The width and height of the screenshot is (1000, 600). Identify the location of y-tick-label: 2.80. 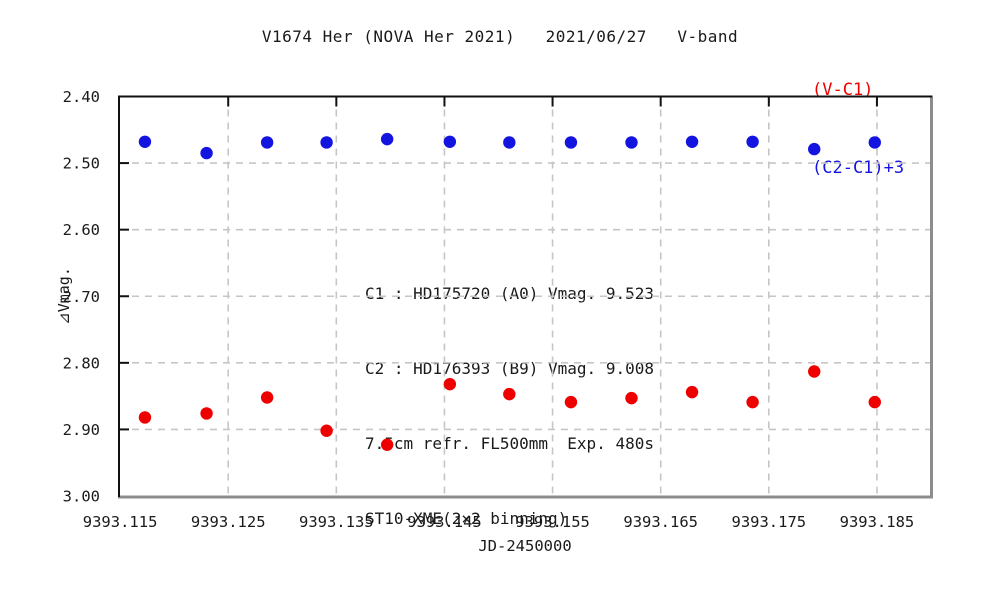
(81, 363).